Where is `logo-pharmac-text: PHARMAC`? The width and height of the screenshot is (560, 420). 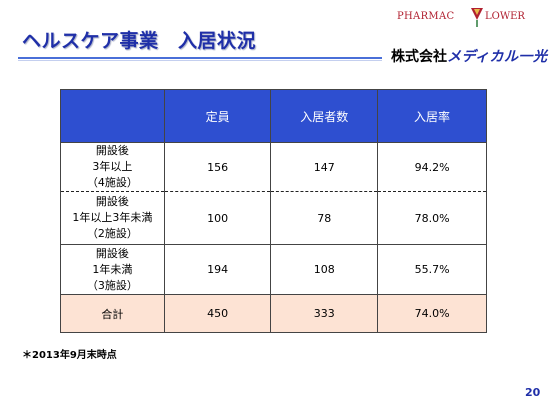 logo-pharmac-text: PHARMAC is located at coordinates (426, 16).